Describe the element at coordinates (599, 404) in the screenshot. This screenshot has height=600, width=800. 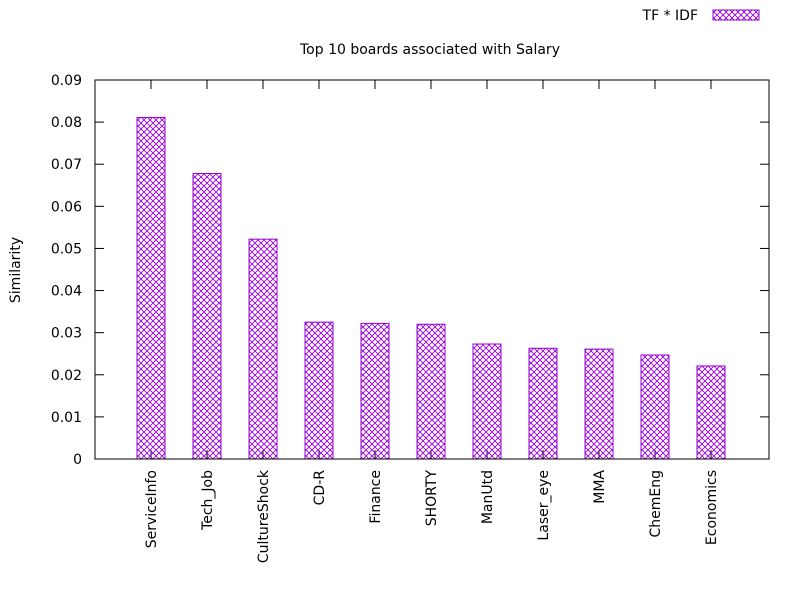
I see `bar-mma` at that location.